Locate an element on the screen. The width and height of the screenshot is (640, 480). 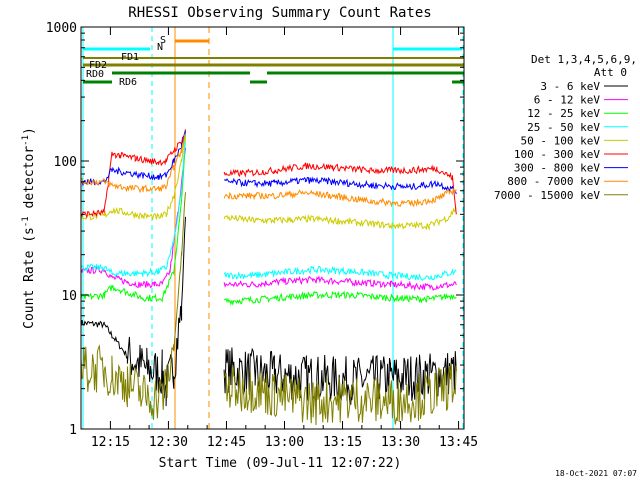
x-tick-label: 12:30 is located at coordinates (168, 442).